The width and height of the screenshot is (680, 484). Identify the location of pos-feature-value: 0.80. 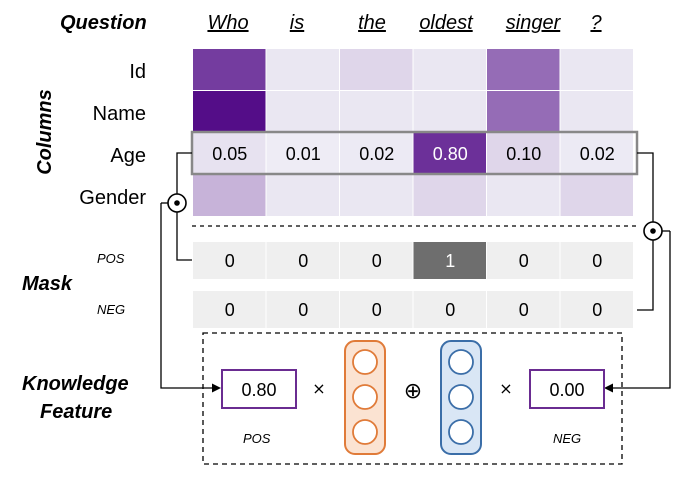
(258, 390).